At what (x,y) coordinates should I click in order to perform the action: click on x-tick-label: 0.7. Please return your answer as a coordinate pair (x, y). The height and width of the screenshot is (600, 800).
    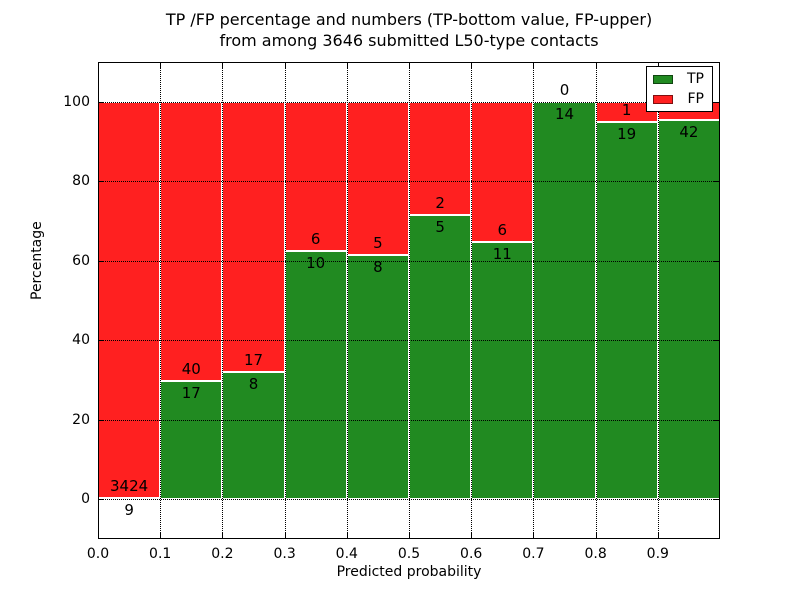
    Looking at the image, I should click on (533, 554).